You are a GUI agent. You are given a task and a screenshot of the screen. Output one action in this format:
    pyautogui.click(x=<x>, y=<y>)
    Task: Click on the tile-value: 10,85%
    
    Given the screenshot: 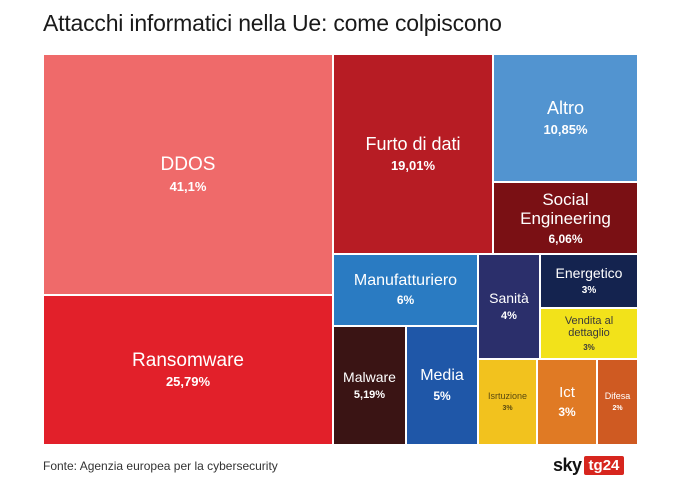 What is the action you would take?
    pyautogui.click(x=565, y=129)
    